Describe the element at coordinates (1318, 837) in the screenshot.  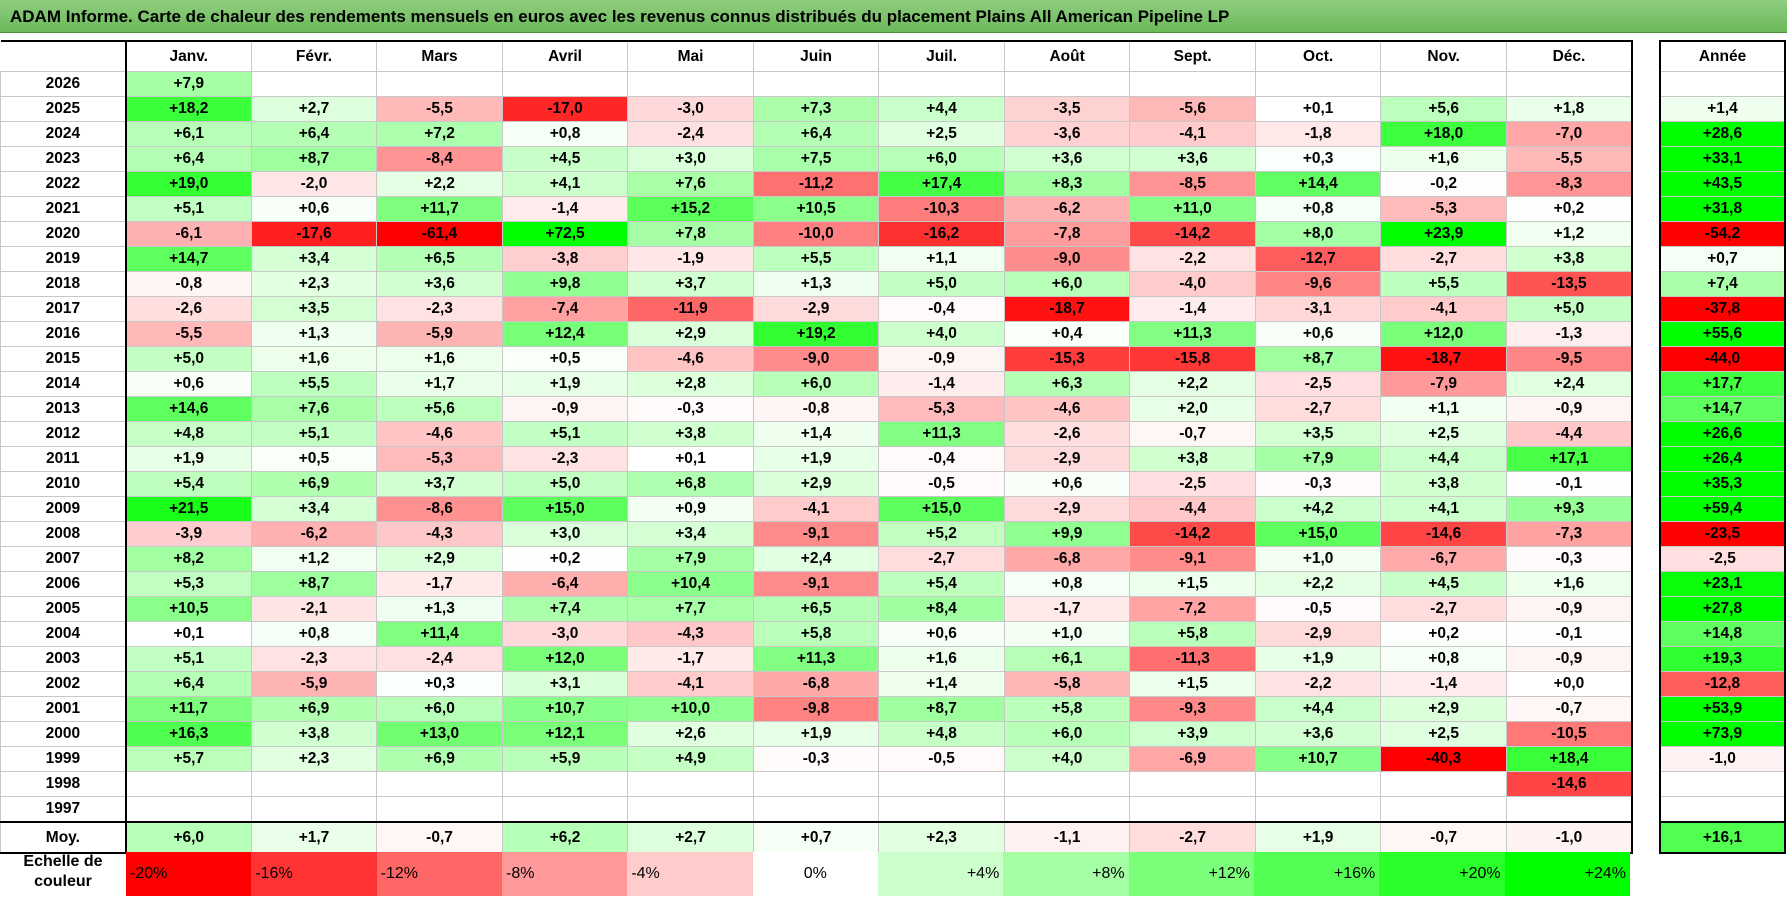
I see `average-cell: +1,9` at that location.